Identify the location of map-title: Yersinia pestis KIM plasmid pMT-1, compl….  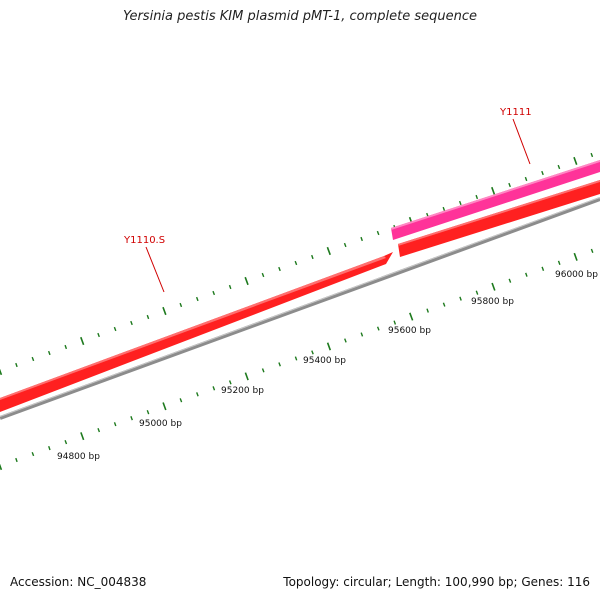
(300, 16).